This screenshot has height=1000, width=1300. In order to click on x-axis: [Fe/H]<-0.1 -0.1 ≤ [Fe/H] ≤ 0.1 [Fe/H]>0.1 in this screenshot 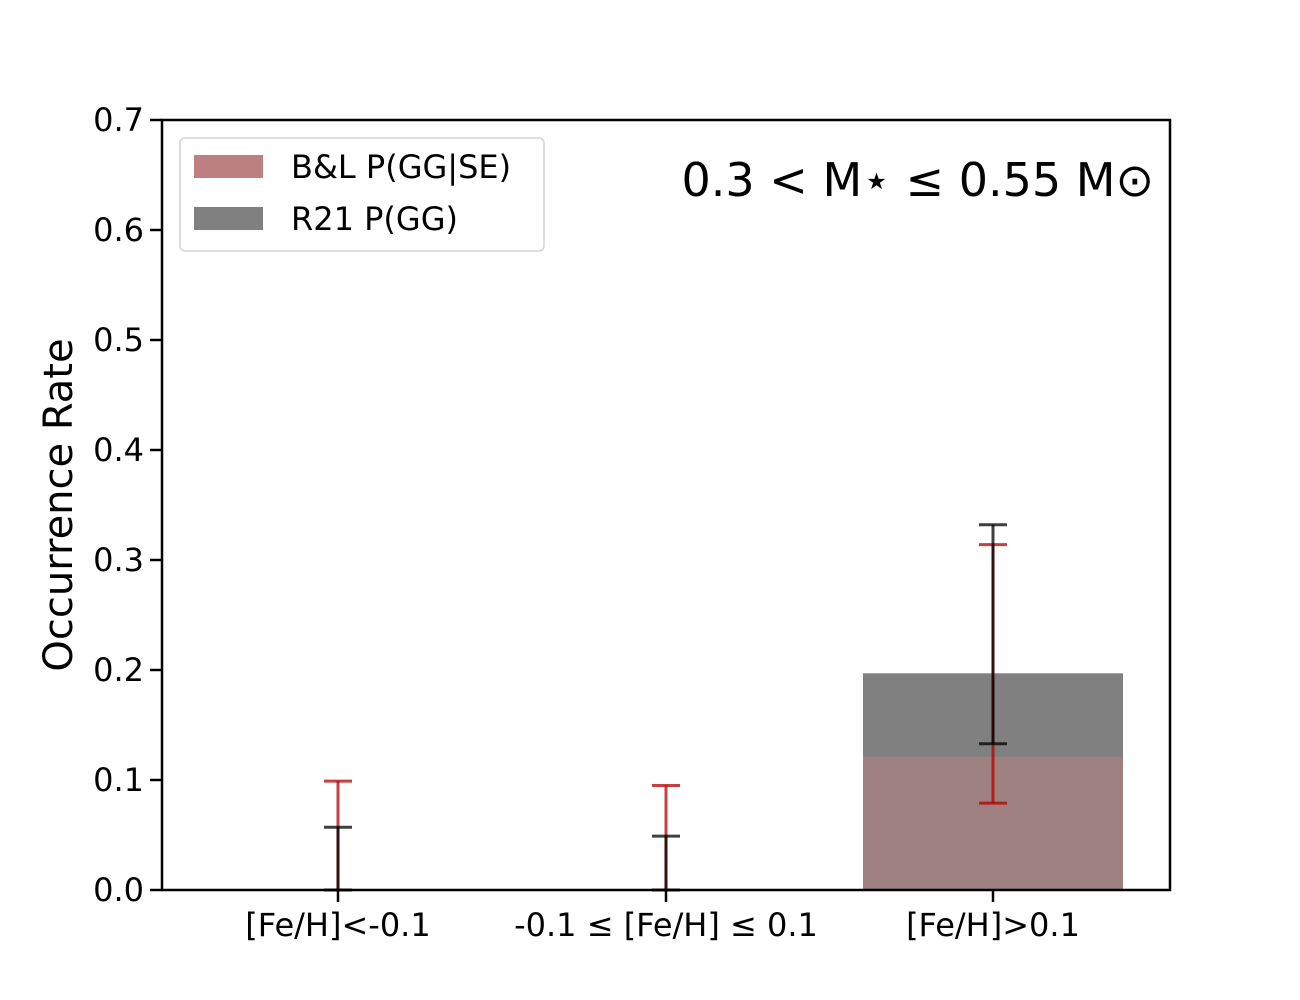, I will do `click(662, 917)`.